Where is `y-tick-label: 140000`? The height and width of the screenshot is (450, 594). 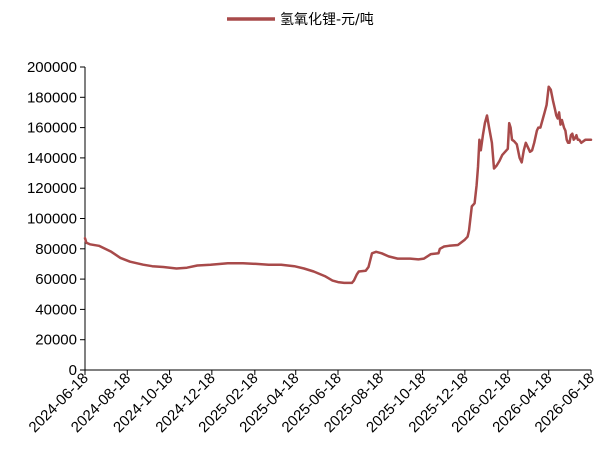 y-tick-label: 140000 is located at coordinates (52, 158).